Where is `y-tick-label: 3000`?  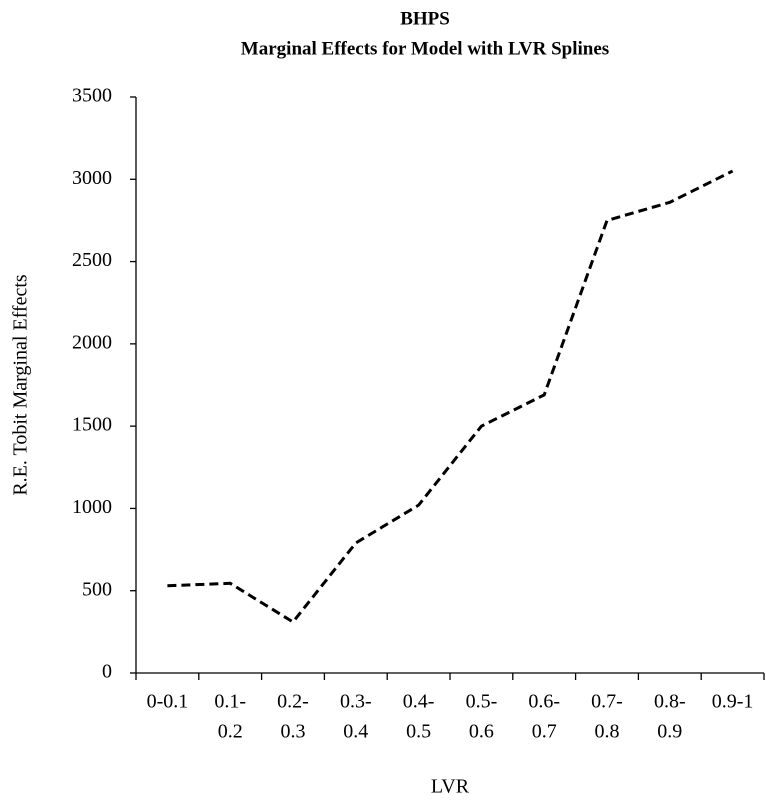
y-tick-label: 3000 is located at coordinates (92, 178).